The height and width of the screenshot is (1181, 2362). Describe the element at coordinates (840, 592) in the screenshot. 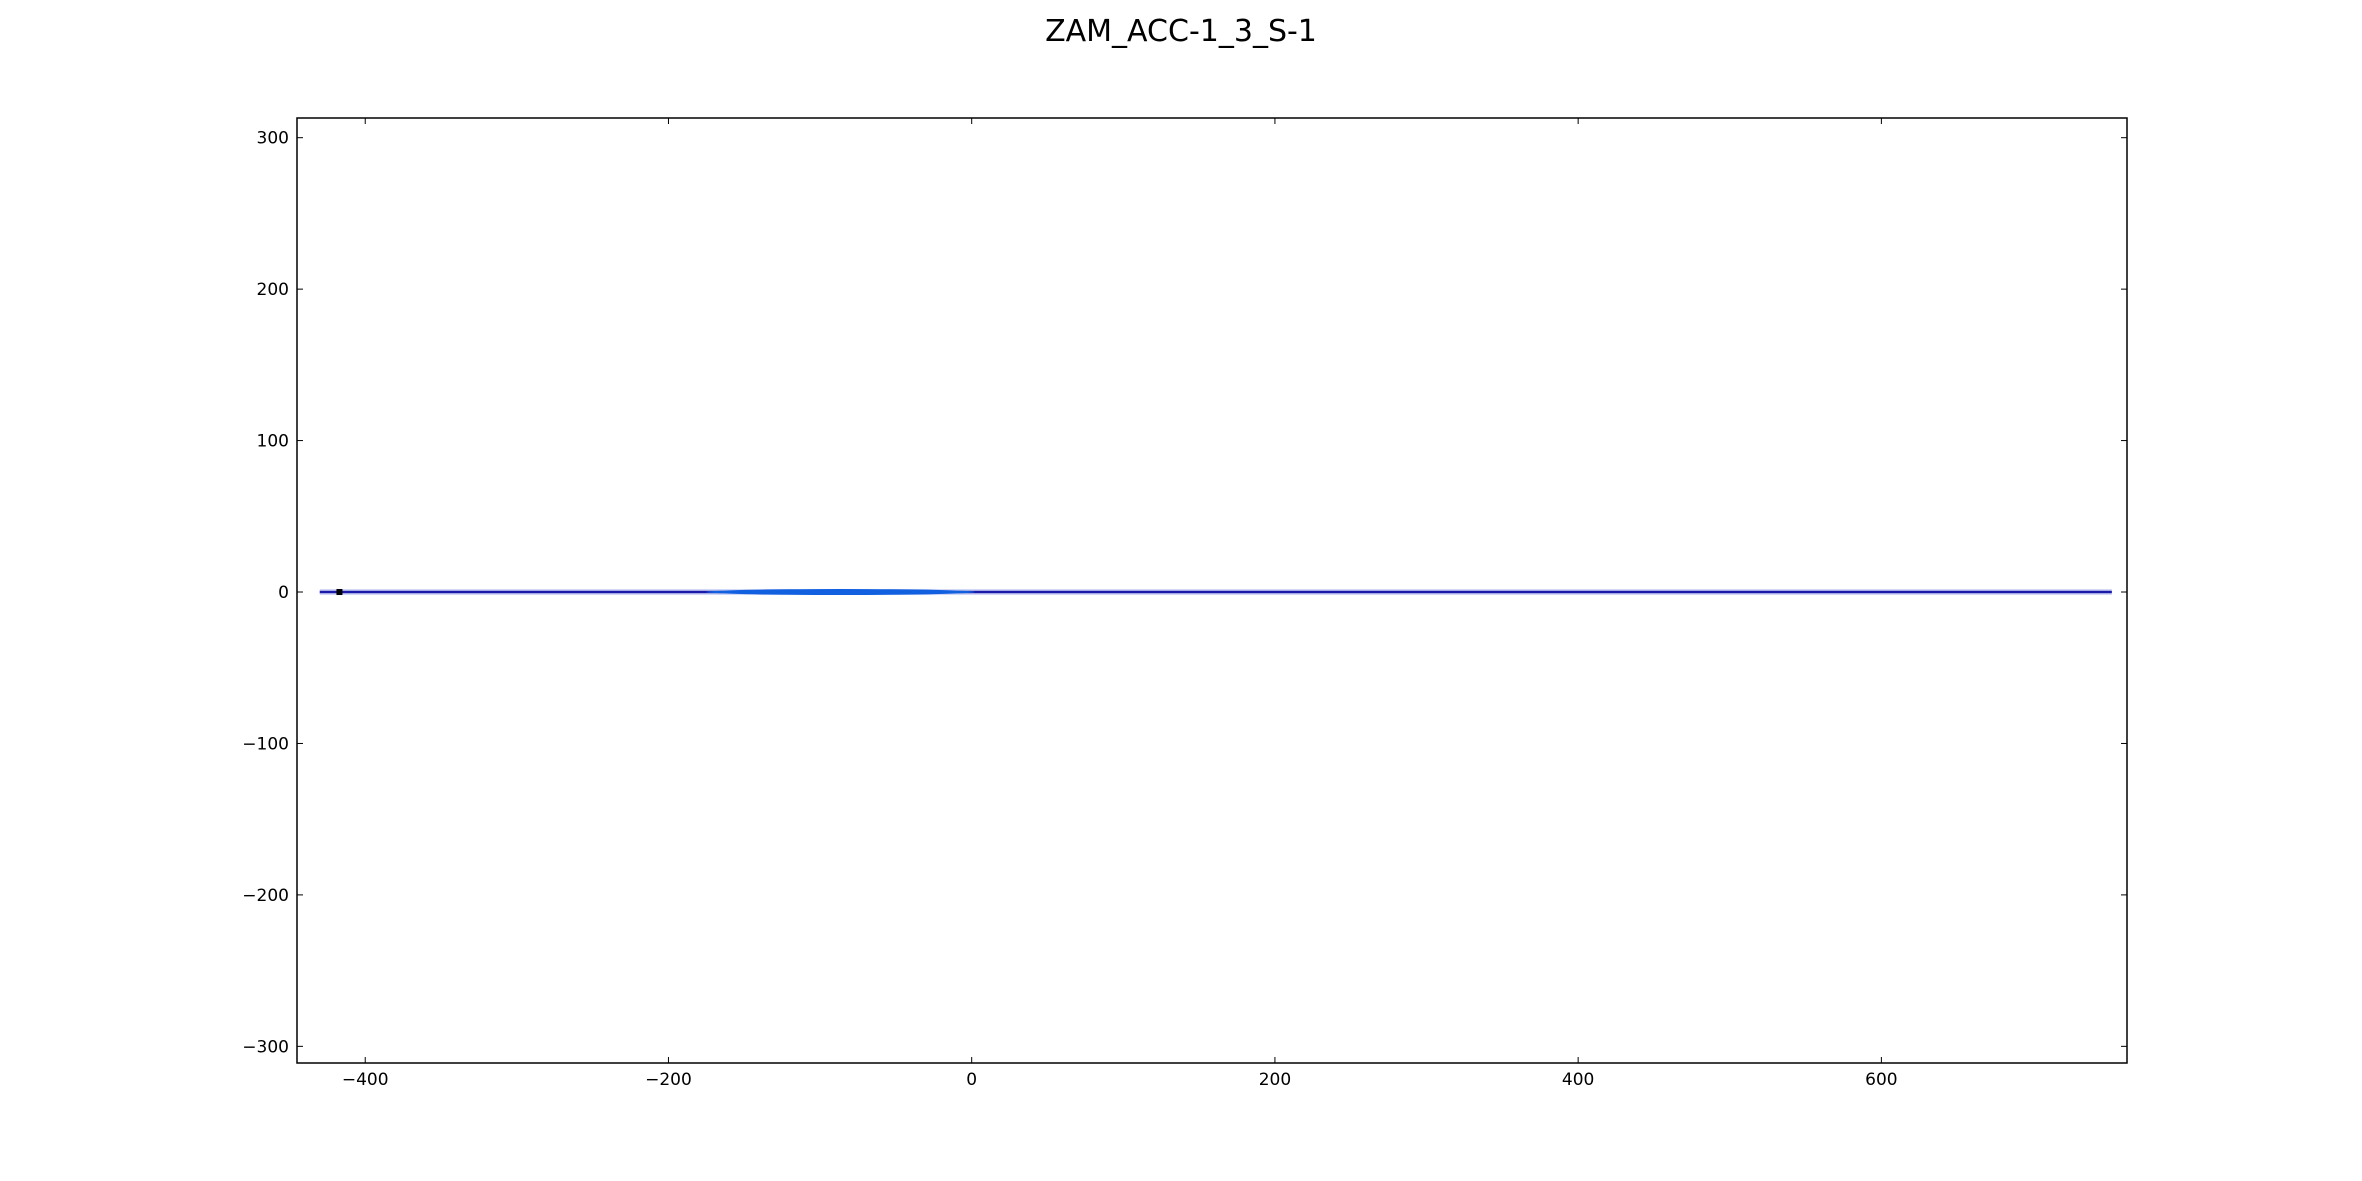

I see `vehicle-trajectory` at that location.